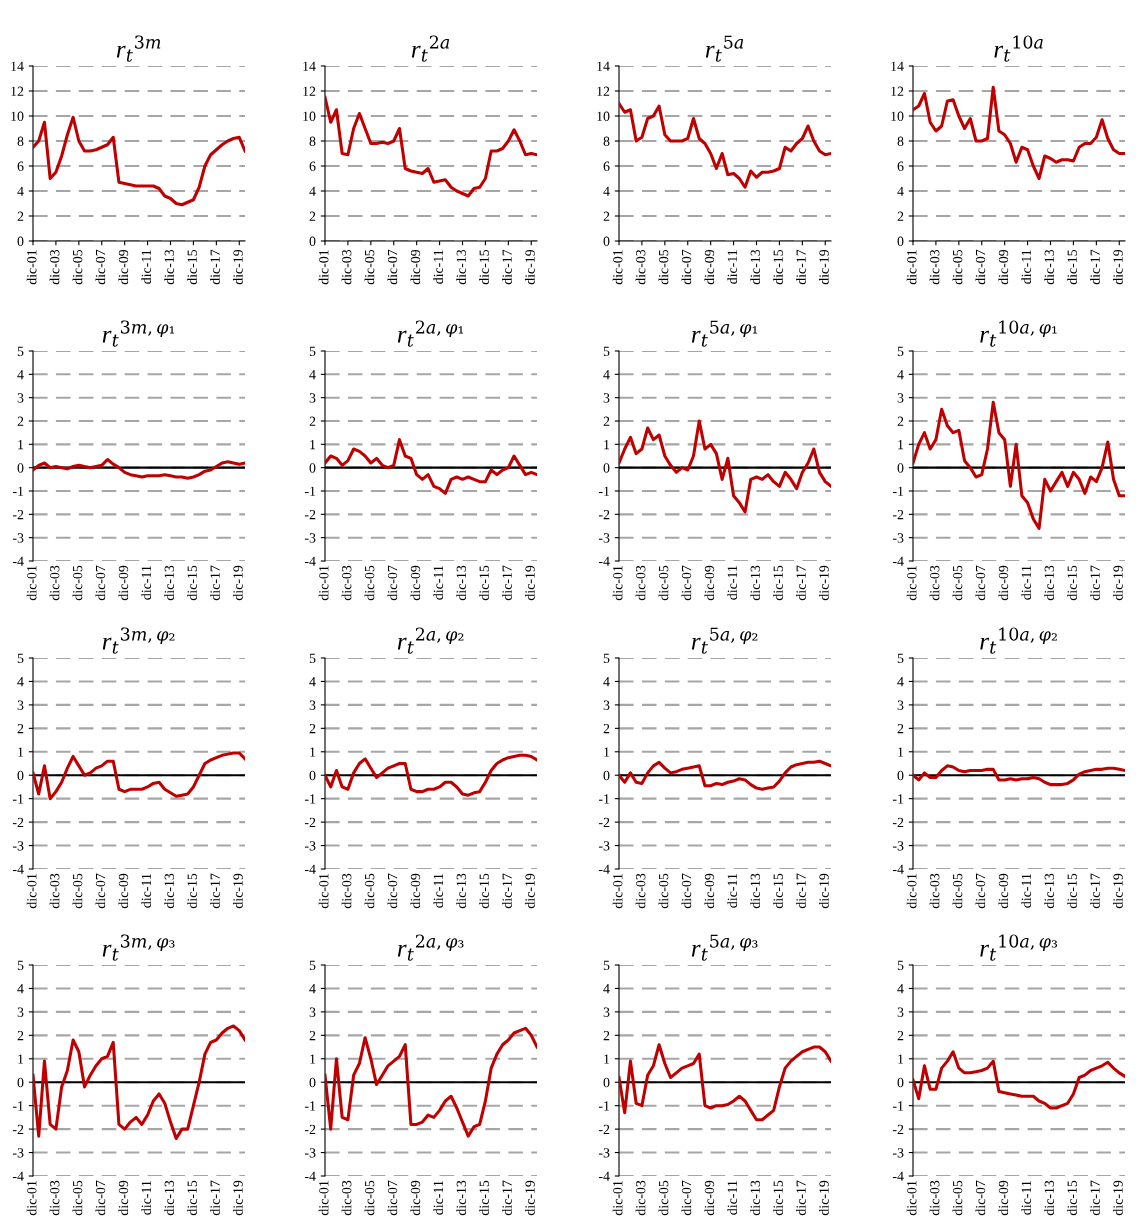 Image resolution: width=1140 pixels, height=1220 pixels. I want to click on chart-title: r$_{t}$$^{3m}$, so click(138, 48).